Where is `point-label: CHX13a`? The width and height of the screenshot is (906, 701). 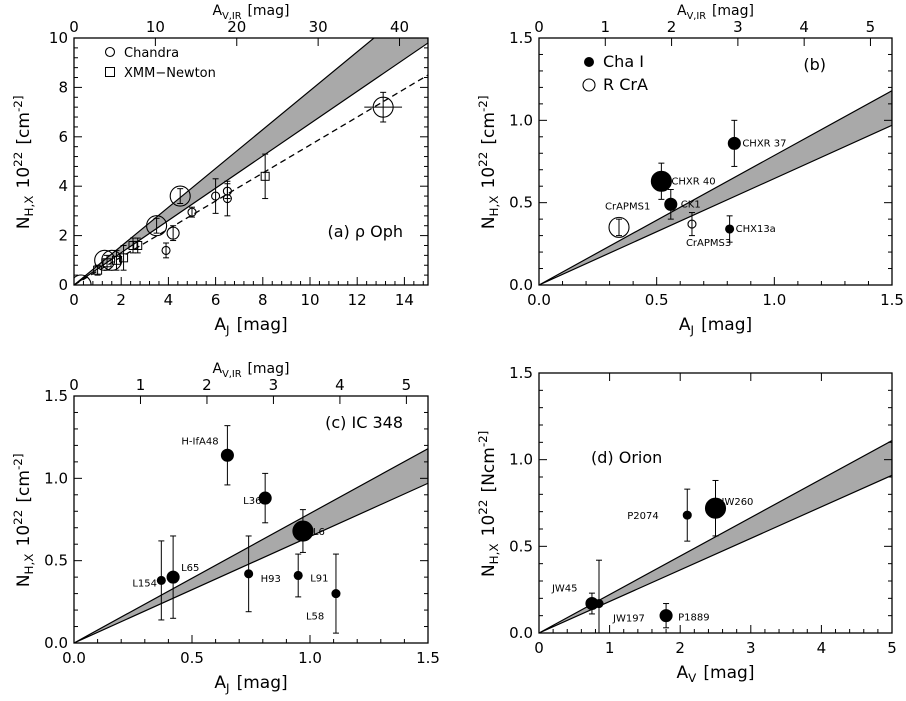
point-label: CHX13a is located at coordinates (756, 229).